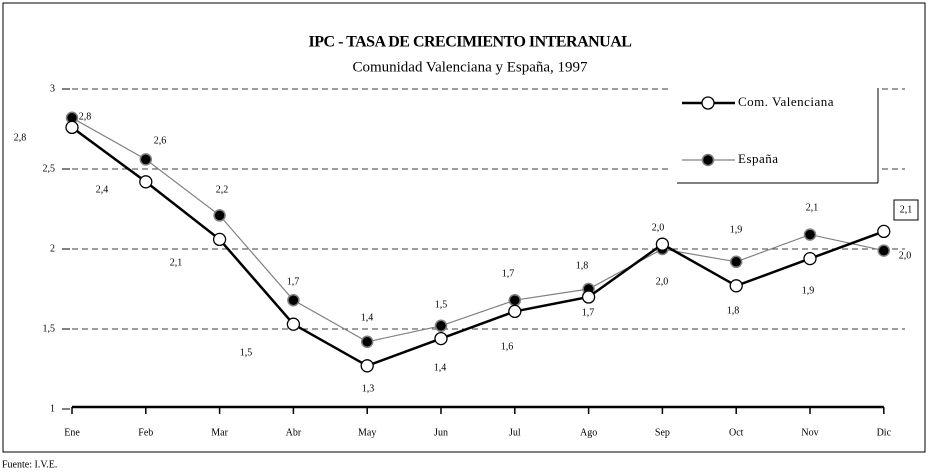 The image size is (930, 474). I want to click on y-tick-label: 1, so click(52, 408).